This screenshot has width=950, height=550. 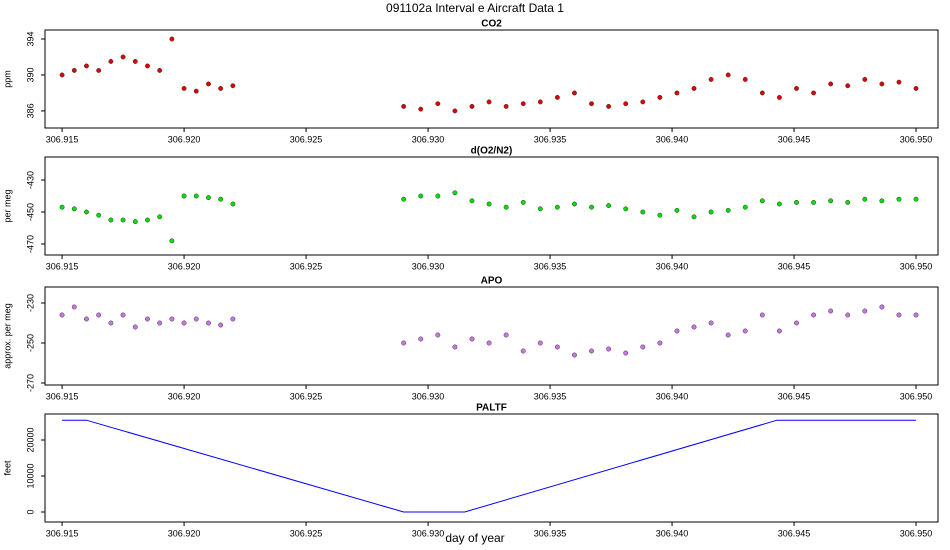 I want to click on y-tick-label: 394, so click(x=30, y=38).